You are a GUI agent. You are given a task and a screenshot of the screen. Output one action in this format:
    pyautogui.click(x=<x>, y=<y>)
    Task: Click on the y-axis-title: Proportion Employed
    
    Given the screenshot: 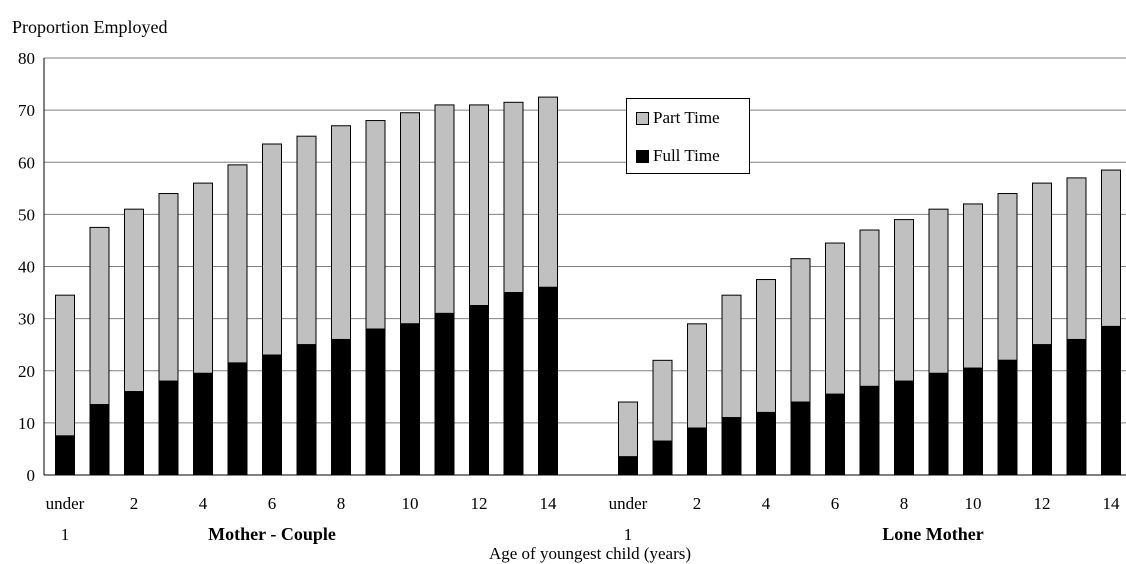 What is the action you would take?
    pyautogui.click(x=90, y=27)
    